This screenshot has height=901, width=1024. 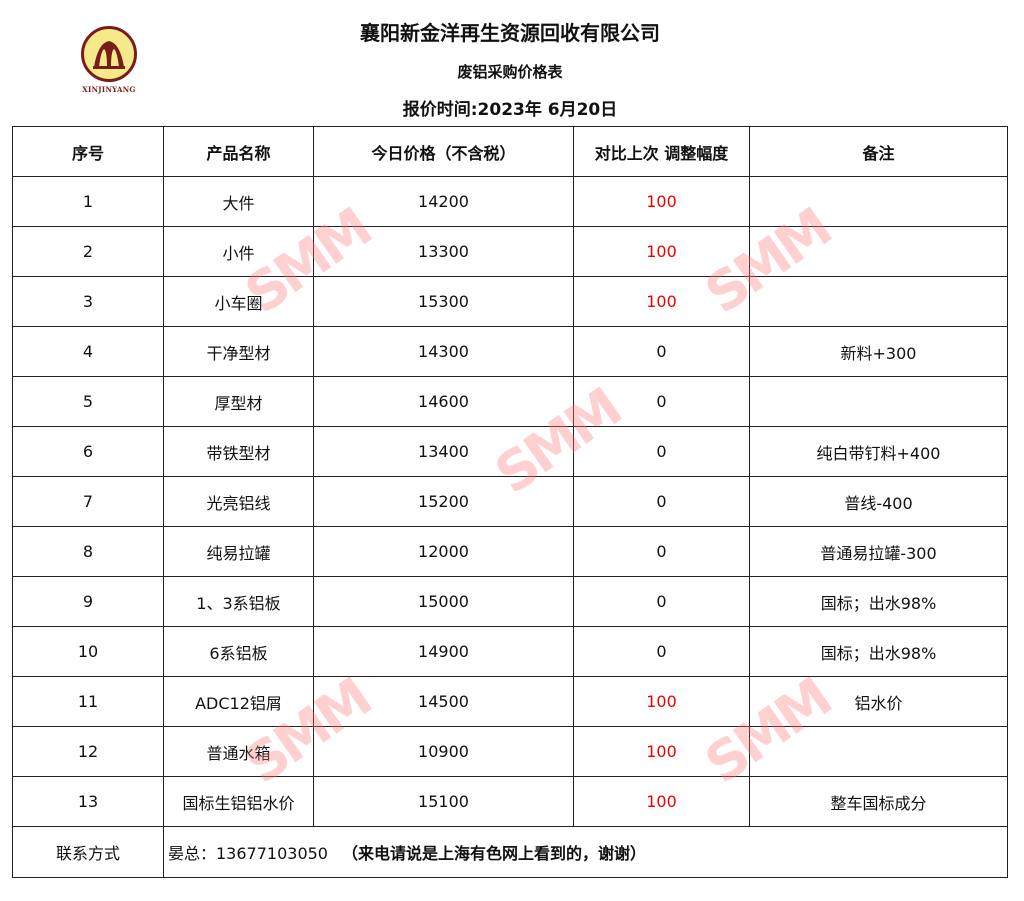 What do you see at coordinates (878, 451) in the screenshot?
I see `cell-note: 纯白带钉料+400` at bounding box center [878, 451].